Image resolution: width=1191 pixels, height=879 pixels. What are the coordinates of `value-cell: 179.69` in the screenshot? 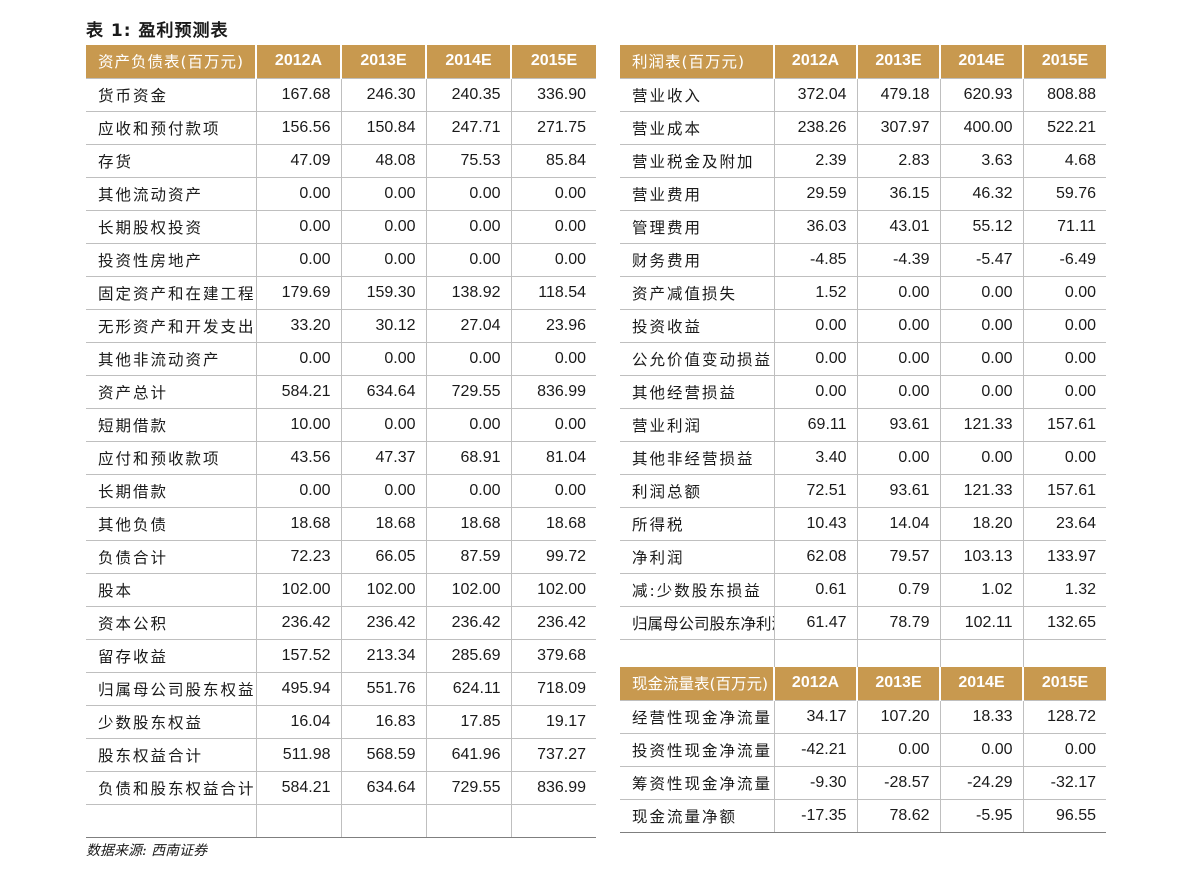 It's located at (299, 293).